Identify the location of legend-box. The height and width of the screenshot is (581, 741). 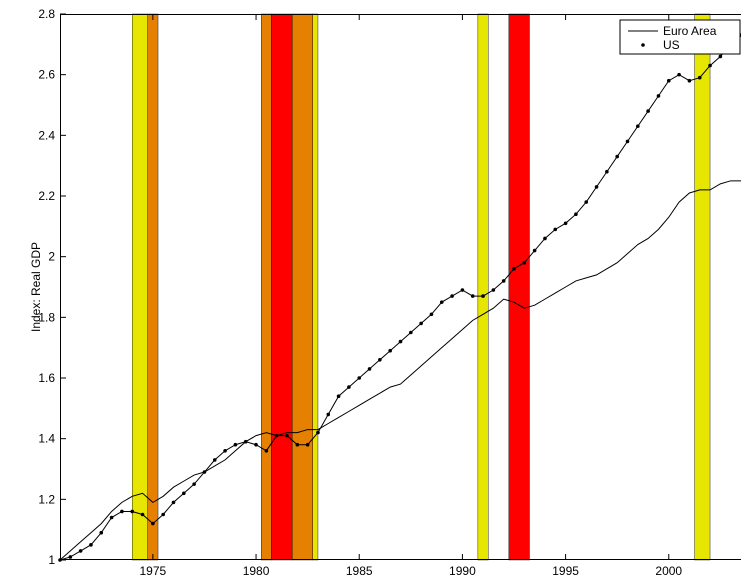
(680, 37).